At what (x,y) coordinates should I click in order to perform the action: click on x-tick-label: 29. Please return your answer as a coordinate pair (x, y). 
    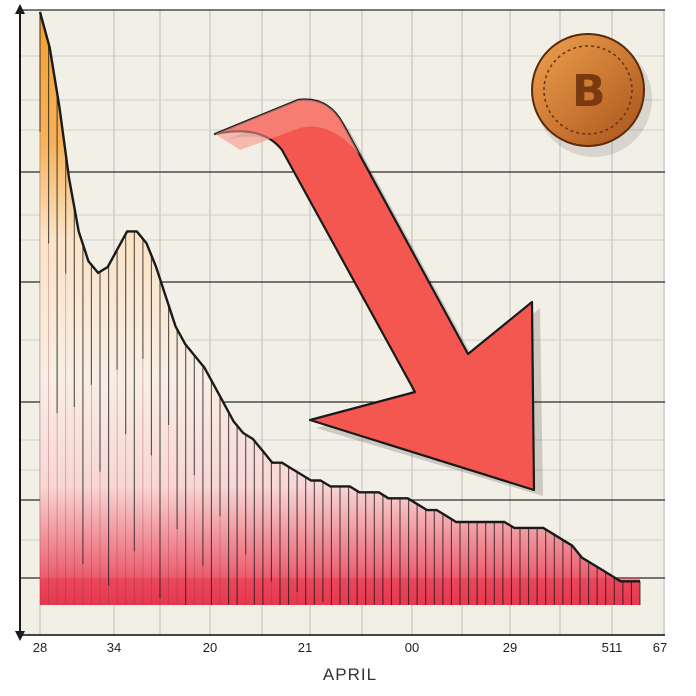
    Looking at the image, I should click on (510, 647).